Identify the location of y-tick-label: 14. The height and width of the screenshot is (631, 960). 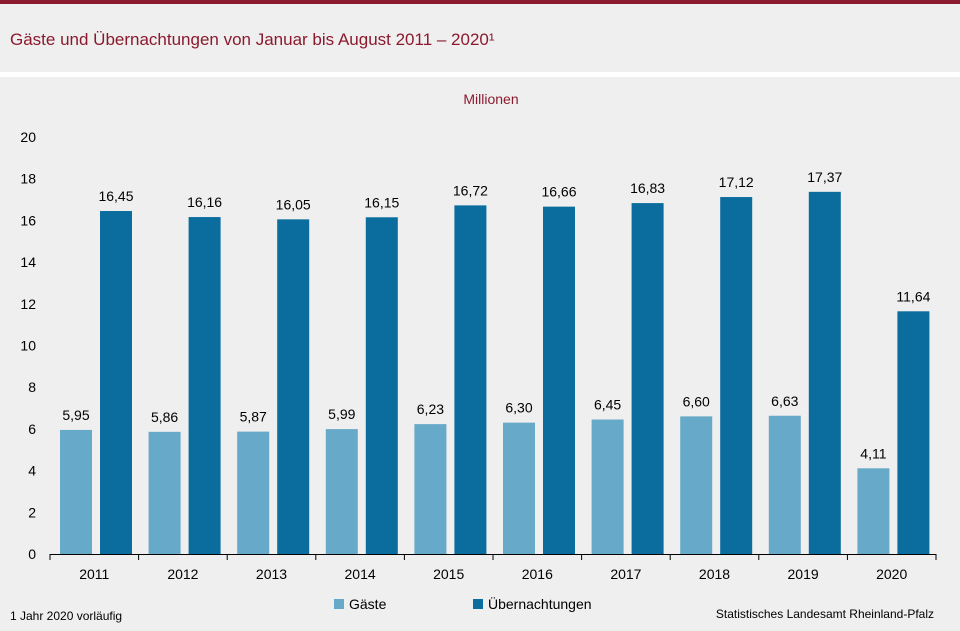
(28, 262).